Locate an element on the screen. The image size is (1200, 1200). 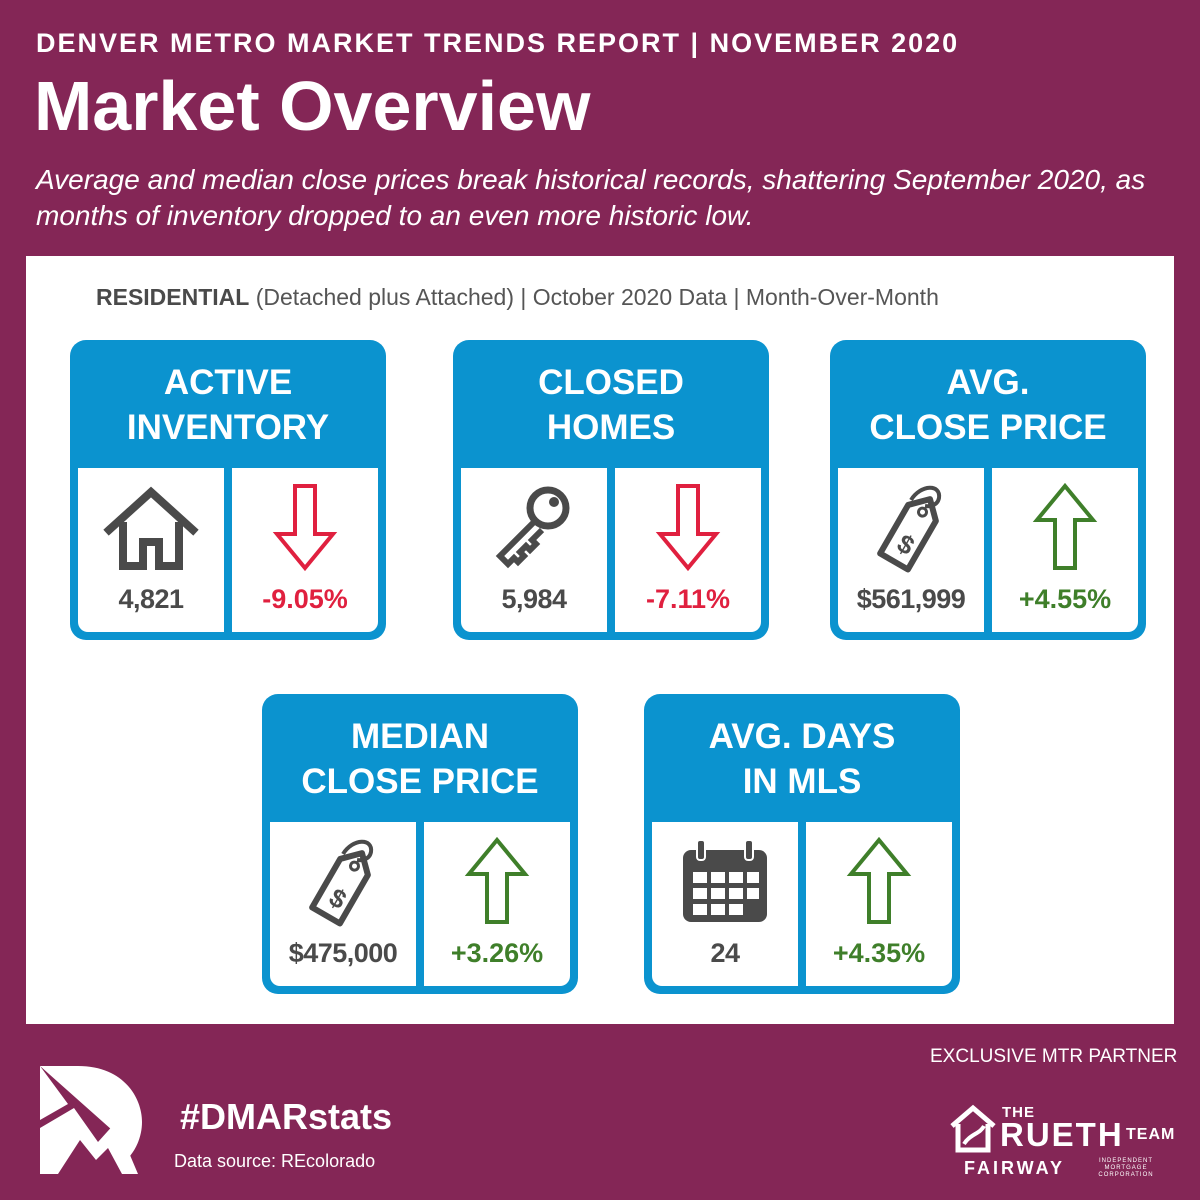
card-change-cell: +4.35% is located at coordinates (879, 904).